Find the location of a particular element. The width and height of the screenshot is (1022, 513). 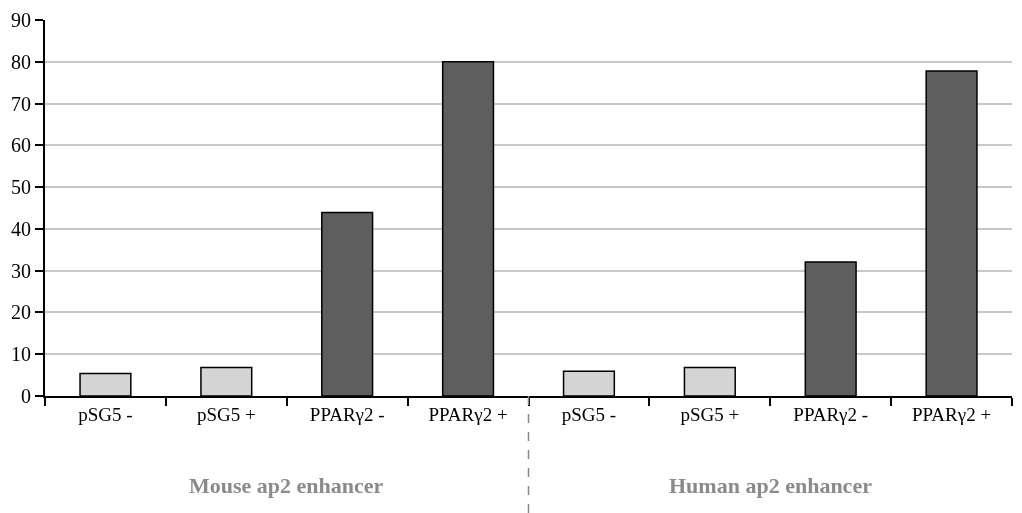

y-tick-label: 50 is located at coordinates (21, 187).